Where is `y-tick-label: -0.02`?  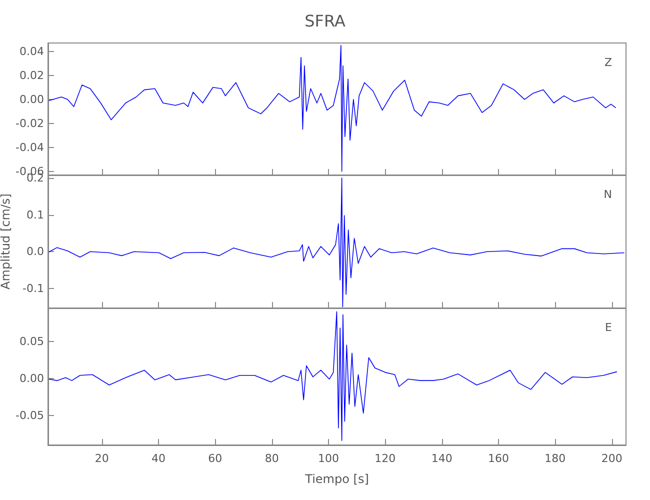 y-tick-label: -0.02 is located at coordinates (30, 123).